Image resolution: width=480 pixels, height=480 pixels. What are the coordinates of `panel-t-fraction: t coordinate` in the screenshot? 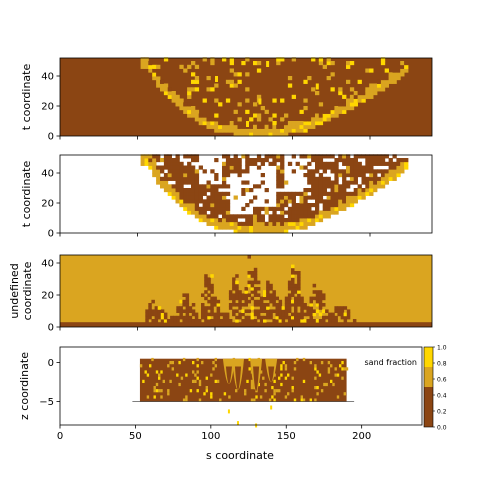 It's located at (226, 97).